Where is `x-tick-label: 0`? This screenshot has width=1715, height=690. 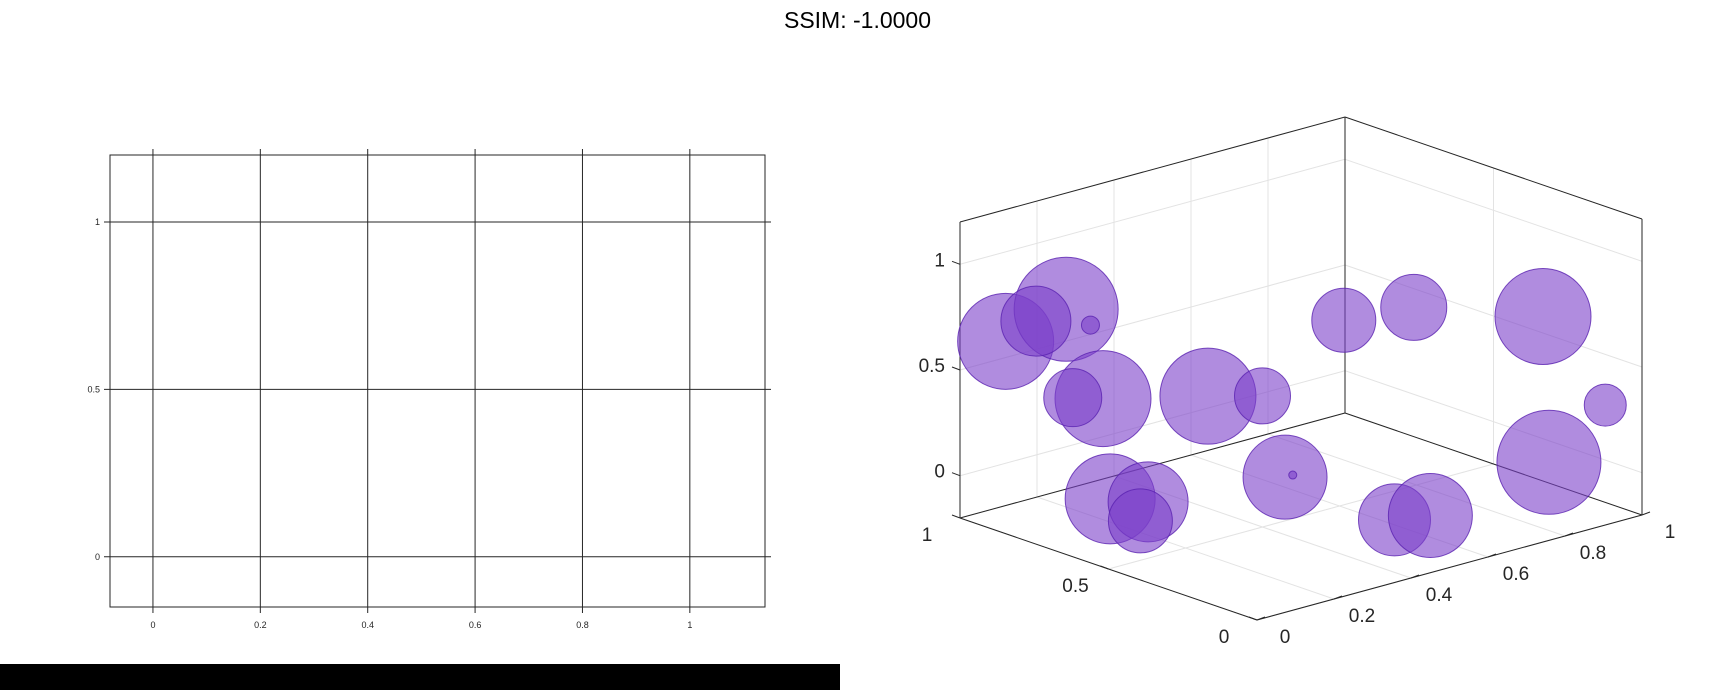
x-tick-label: 0 is located at coordinates (1285, 637).